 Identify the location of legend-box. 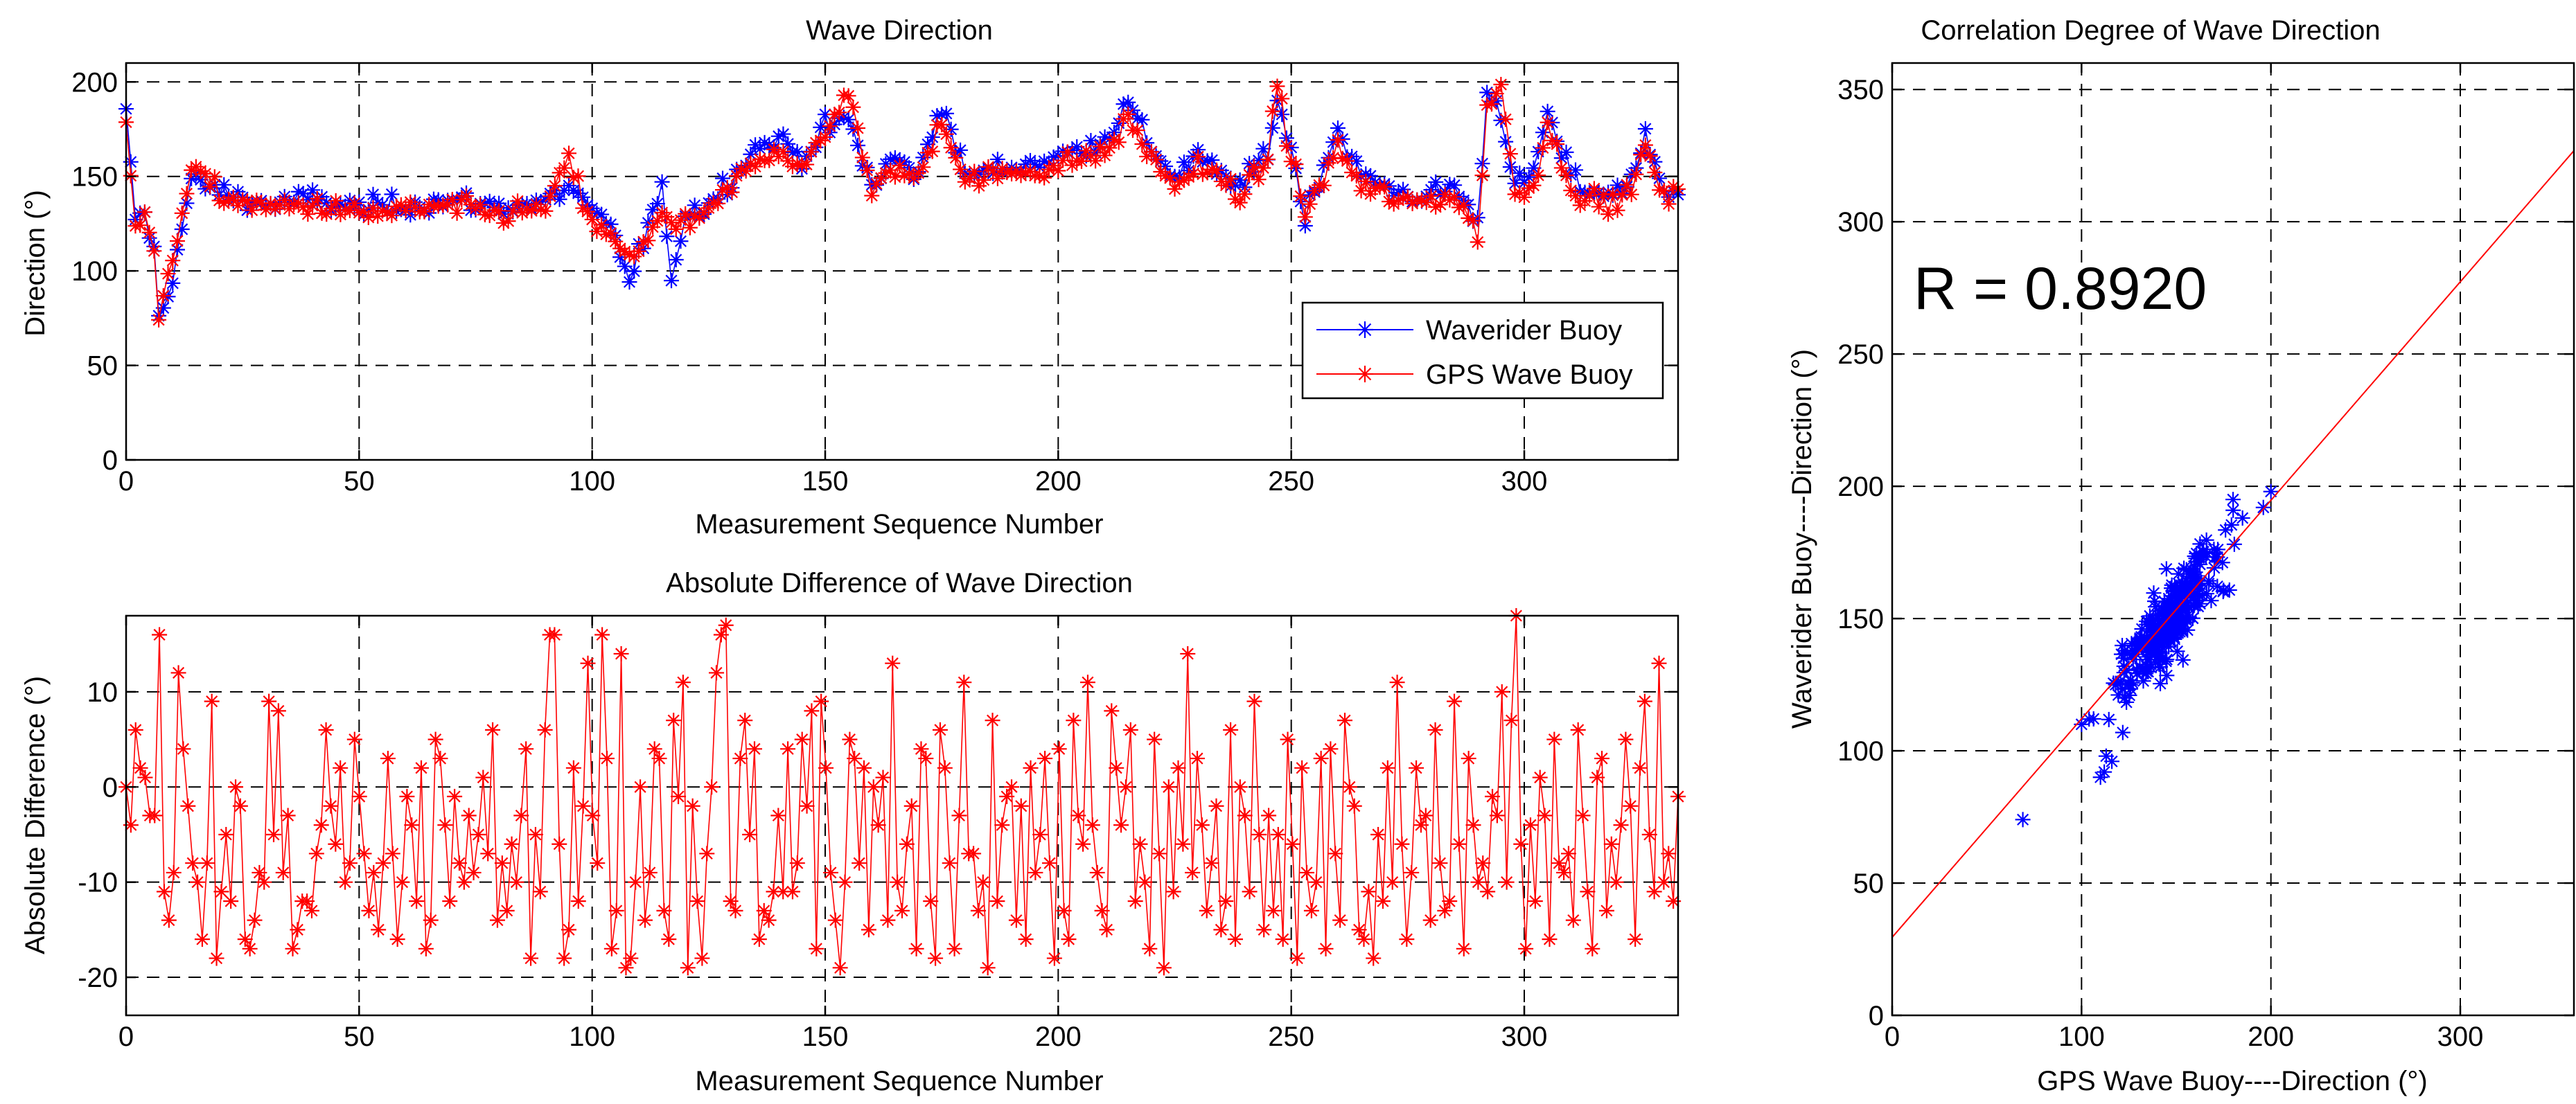
(1482, 350).